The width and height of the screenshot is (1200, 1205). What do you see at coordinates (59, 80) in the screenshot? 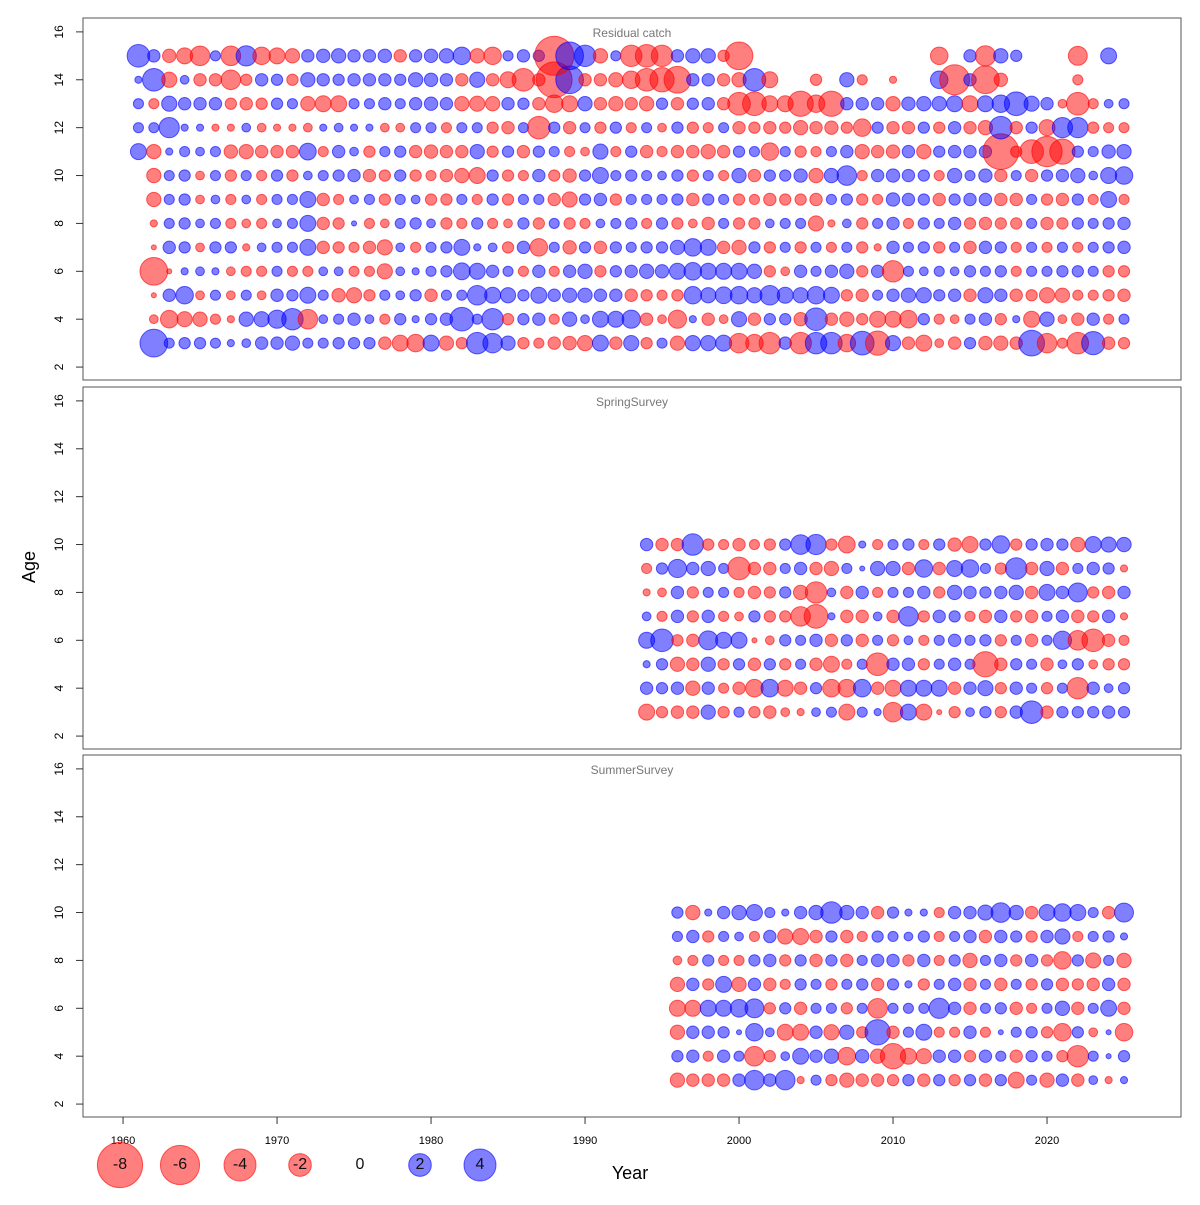
I see `y-tick-label: 14` at bounding box center [59, 80].